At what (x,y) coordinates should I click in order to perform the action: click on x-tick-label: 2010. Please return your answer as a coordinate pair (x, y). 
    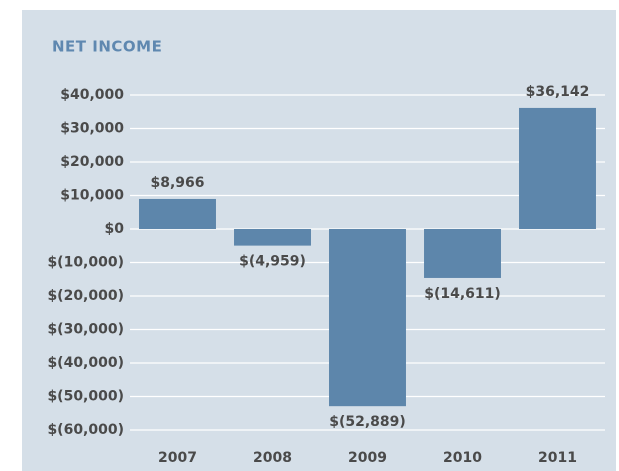
    Looking at the image, I should click on (462, 458).